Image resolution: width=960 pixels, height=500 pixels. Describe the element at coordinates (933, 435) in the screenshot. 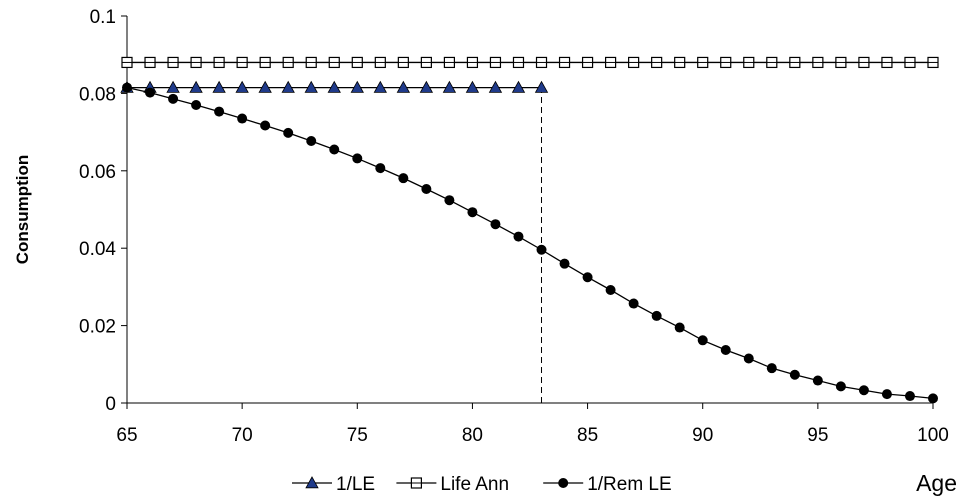

I see `x-tick-label: 100` at that location.